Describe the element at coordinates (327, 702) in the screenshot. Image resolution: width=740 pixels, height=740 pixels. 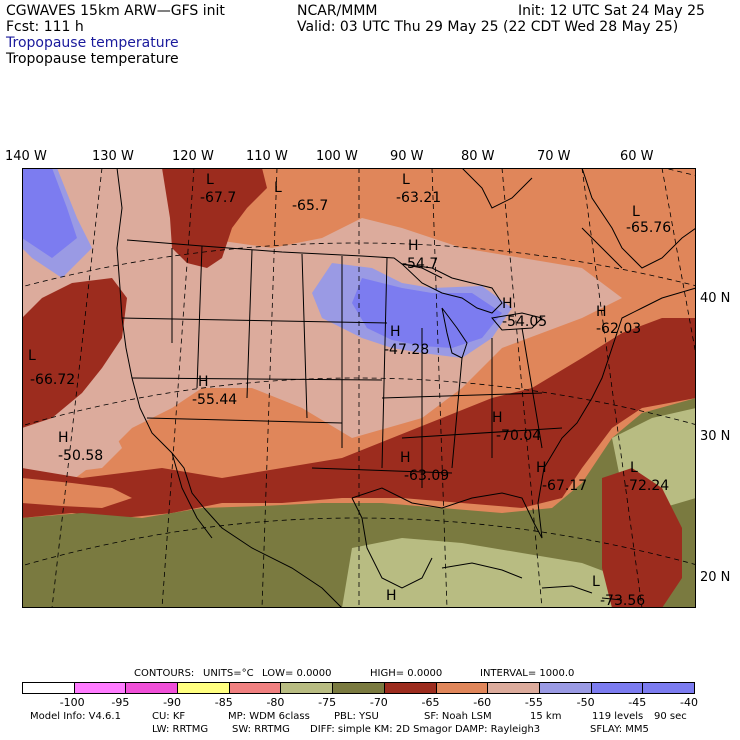
I see `legend-tick-label: -75` at that location.